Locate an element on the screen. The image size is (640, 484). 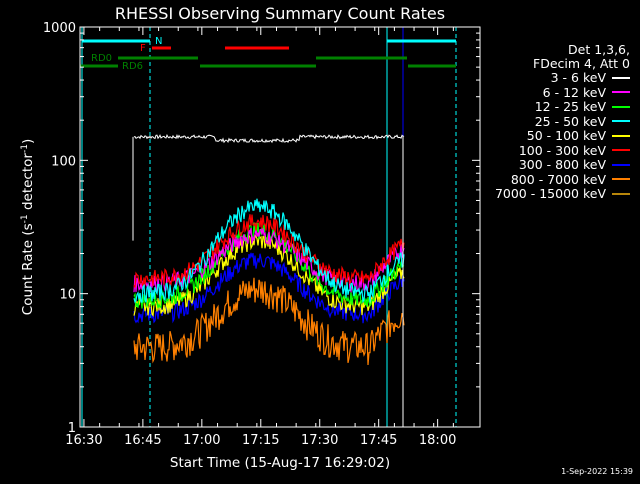
legend-entry: 25 - 50 keV is located at coordinates (582, 121).